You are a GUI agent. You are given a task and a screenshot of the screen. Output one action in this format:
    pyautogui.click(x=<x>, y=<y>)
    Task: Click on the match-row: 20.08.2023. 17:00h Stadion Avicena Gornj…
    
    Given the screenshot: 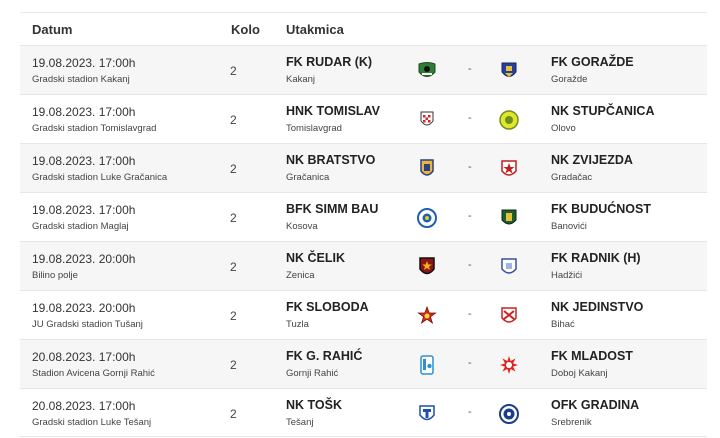 What is the action you would take?
    pyautogui.click(x=363, y=363)
    